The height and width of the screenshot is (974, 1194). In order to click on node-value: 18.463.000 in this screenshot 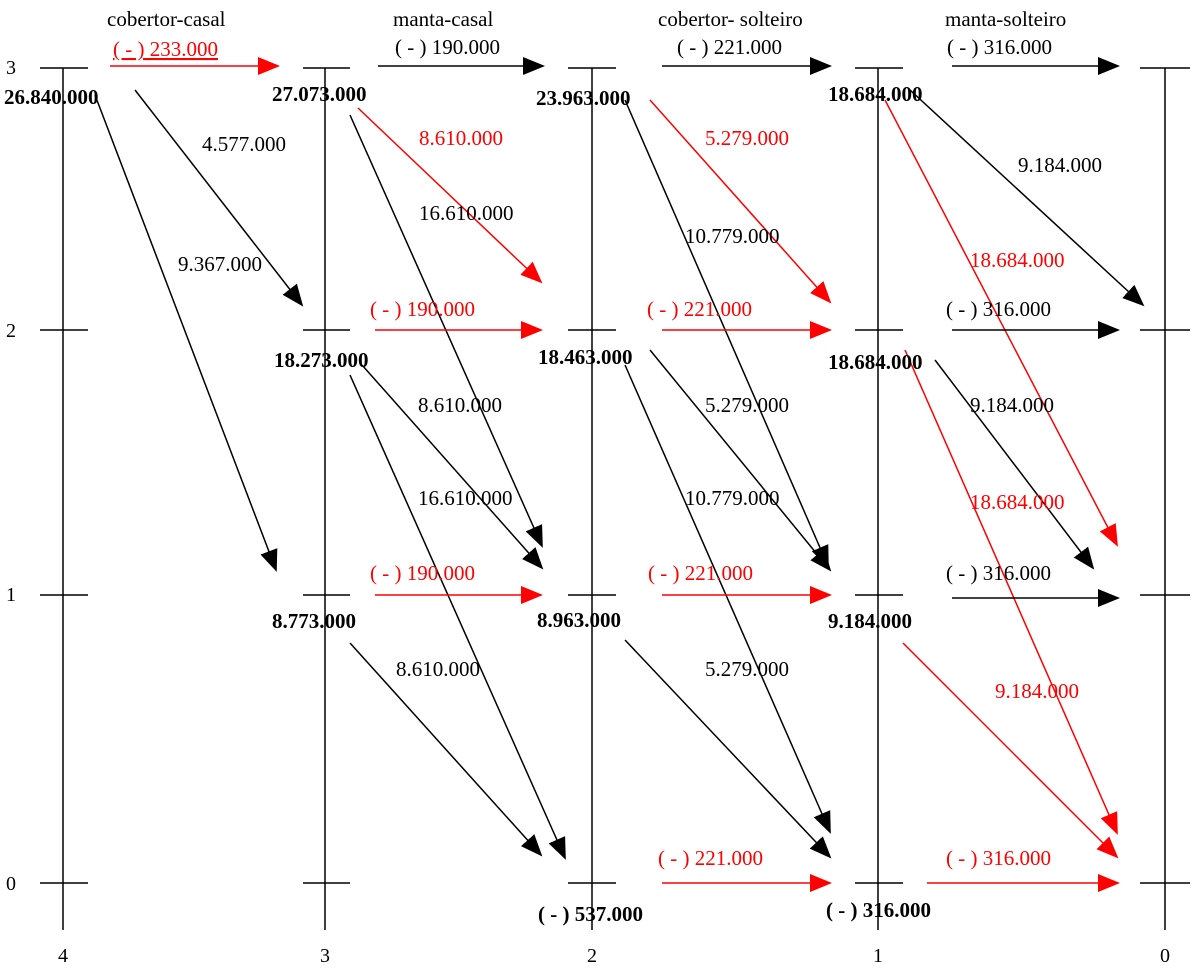, I will do `click(585, 357)`.